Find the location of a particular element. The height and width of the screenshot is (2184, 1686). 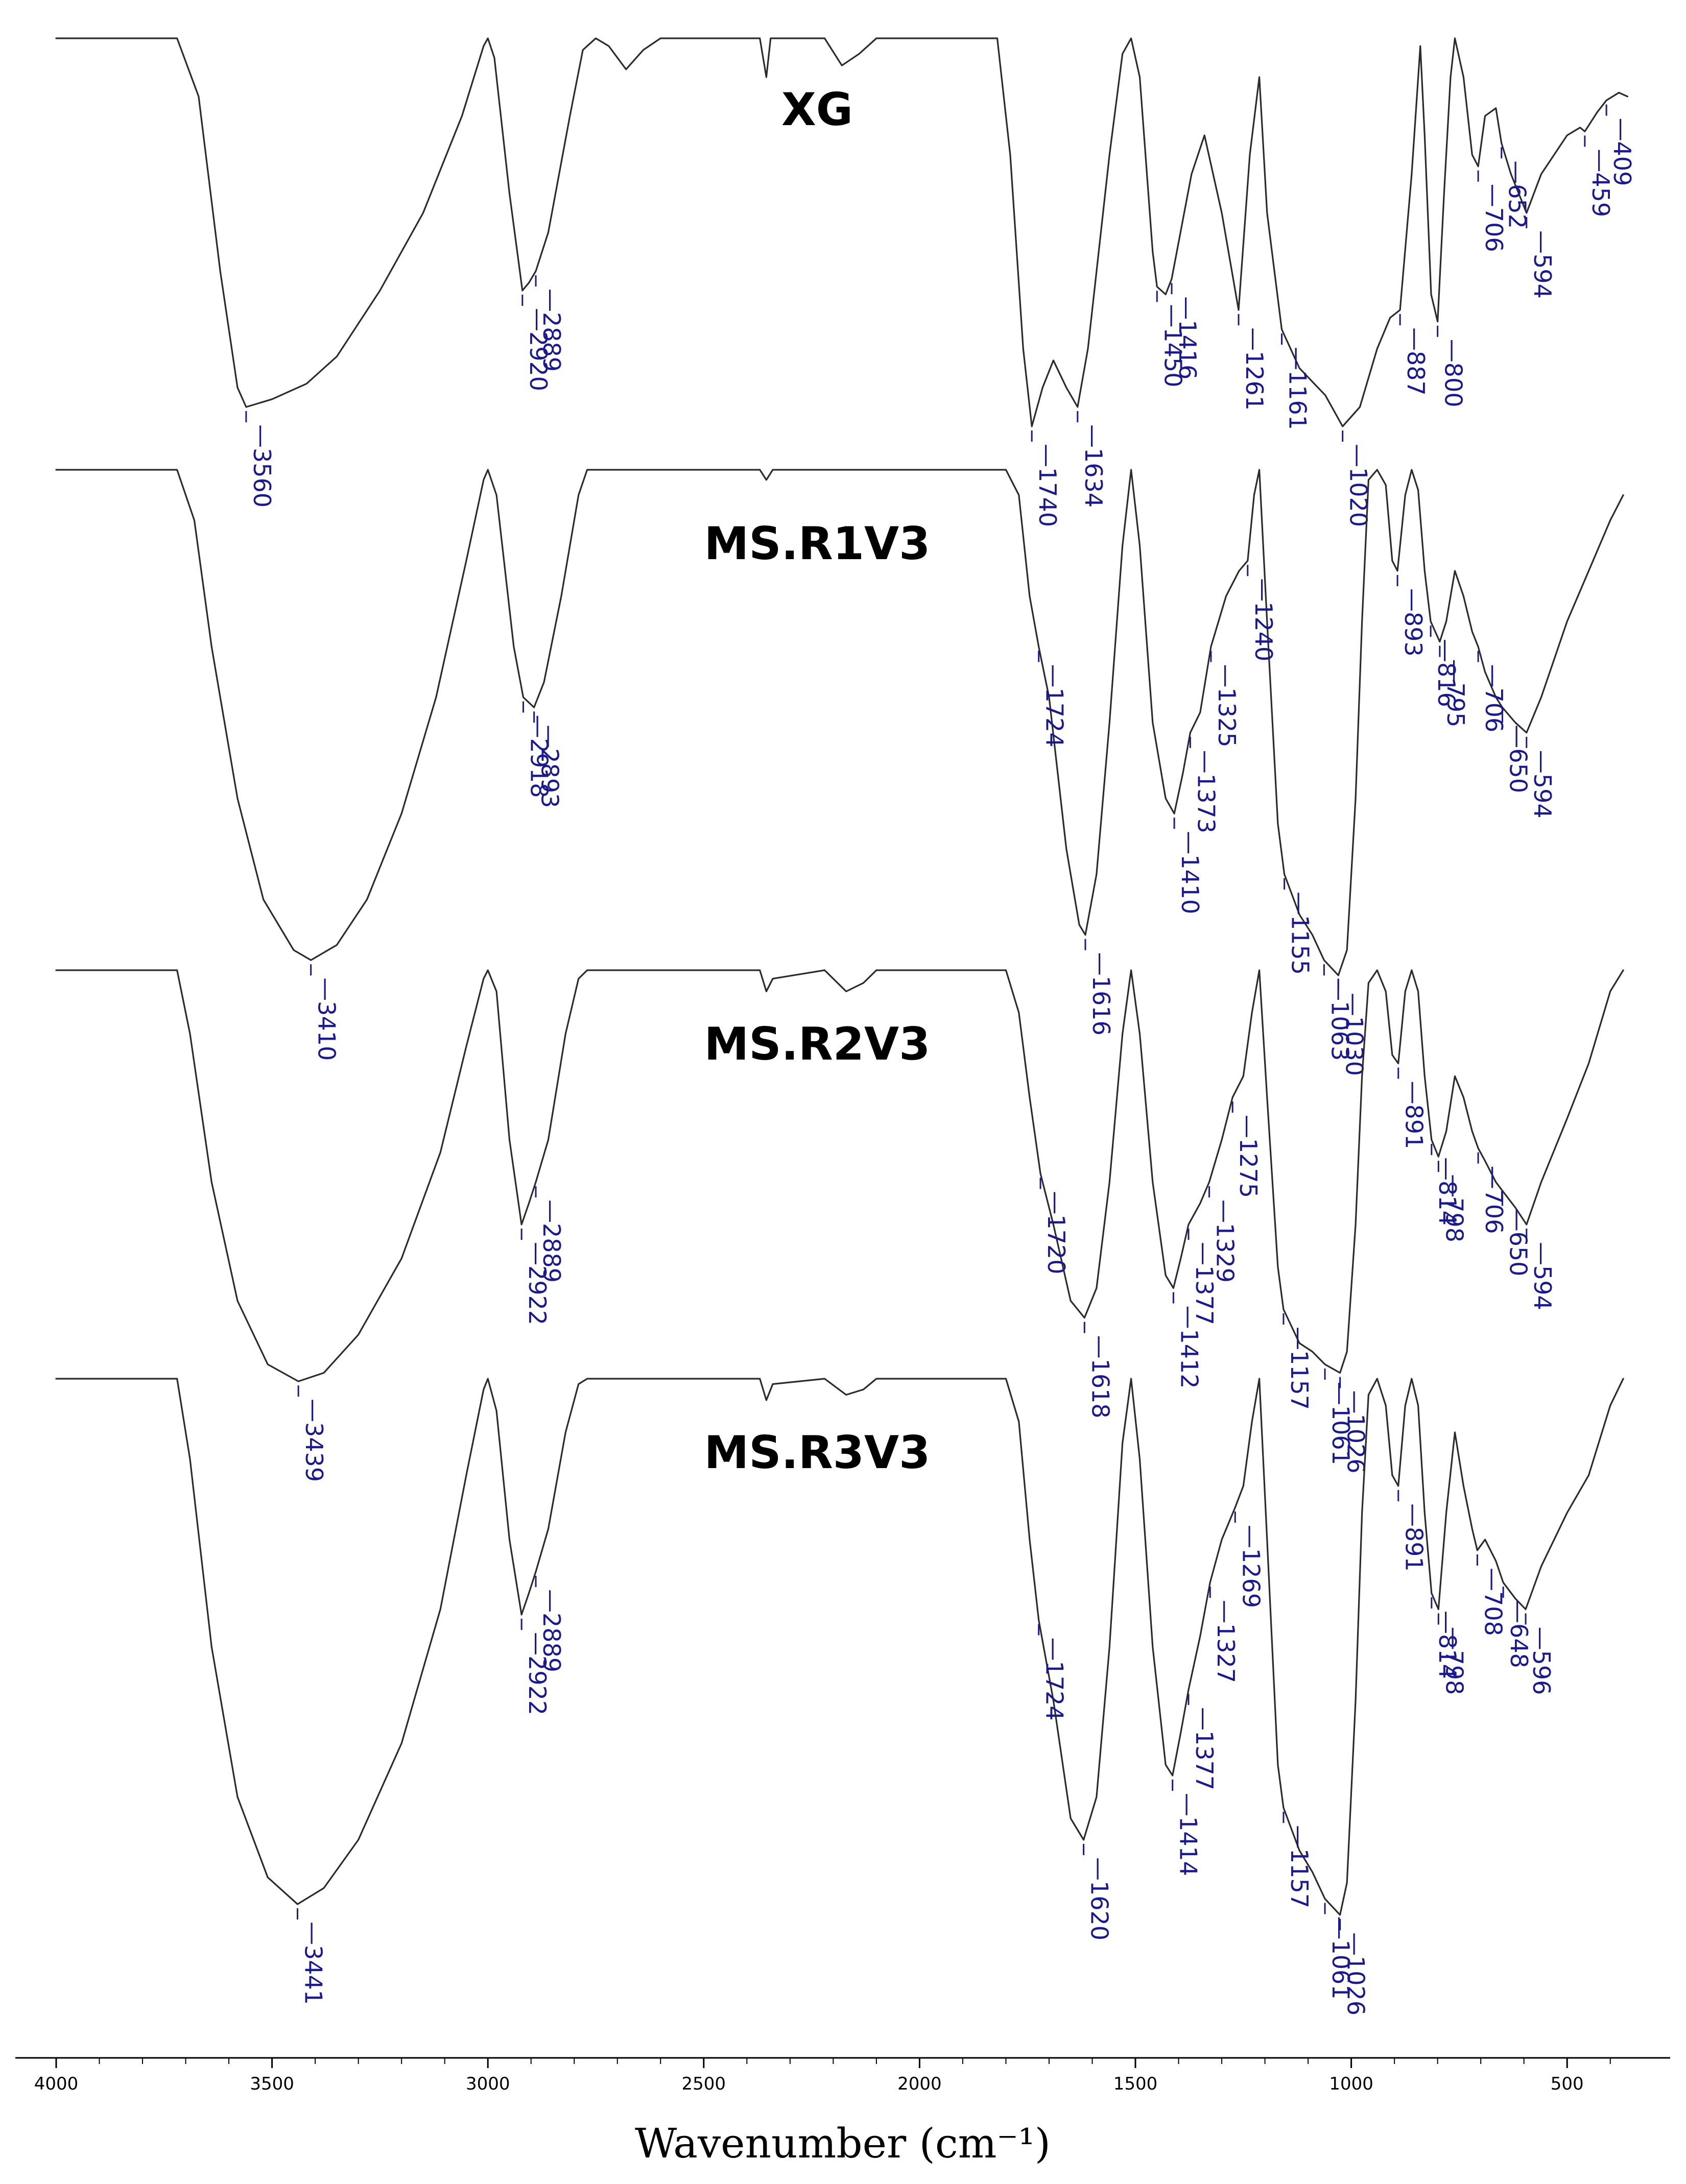

peak-label: —1740 is located at coordinates (1047, 485).